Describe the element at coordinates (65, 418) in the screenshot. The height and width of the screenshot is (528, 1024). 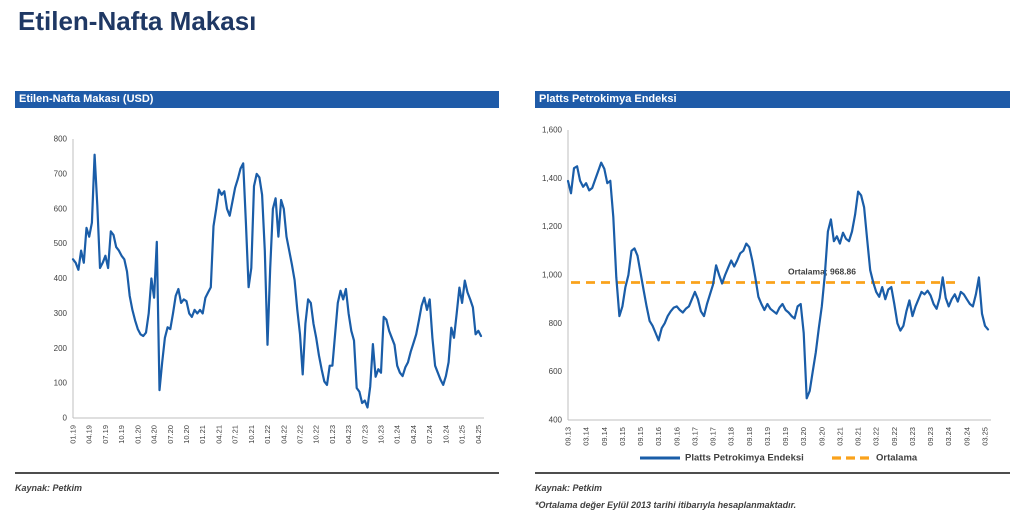
I see `y-tick-label: 0` at that location.